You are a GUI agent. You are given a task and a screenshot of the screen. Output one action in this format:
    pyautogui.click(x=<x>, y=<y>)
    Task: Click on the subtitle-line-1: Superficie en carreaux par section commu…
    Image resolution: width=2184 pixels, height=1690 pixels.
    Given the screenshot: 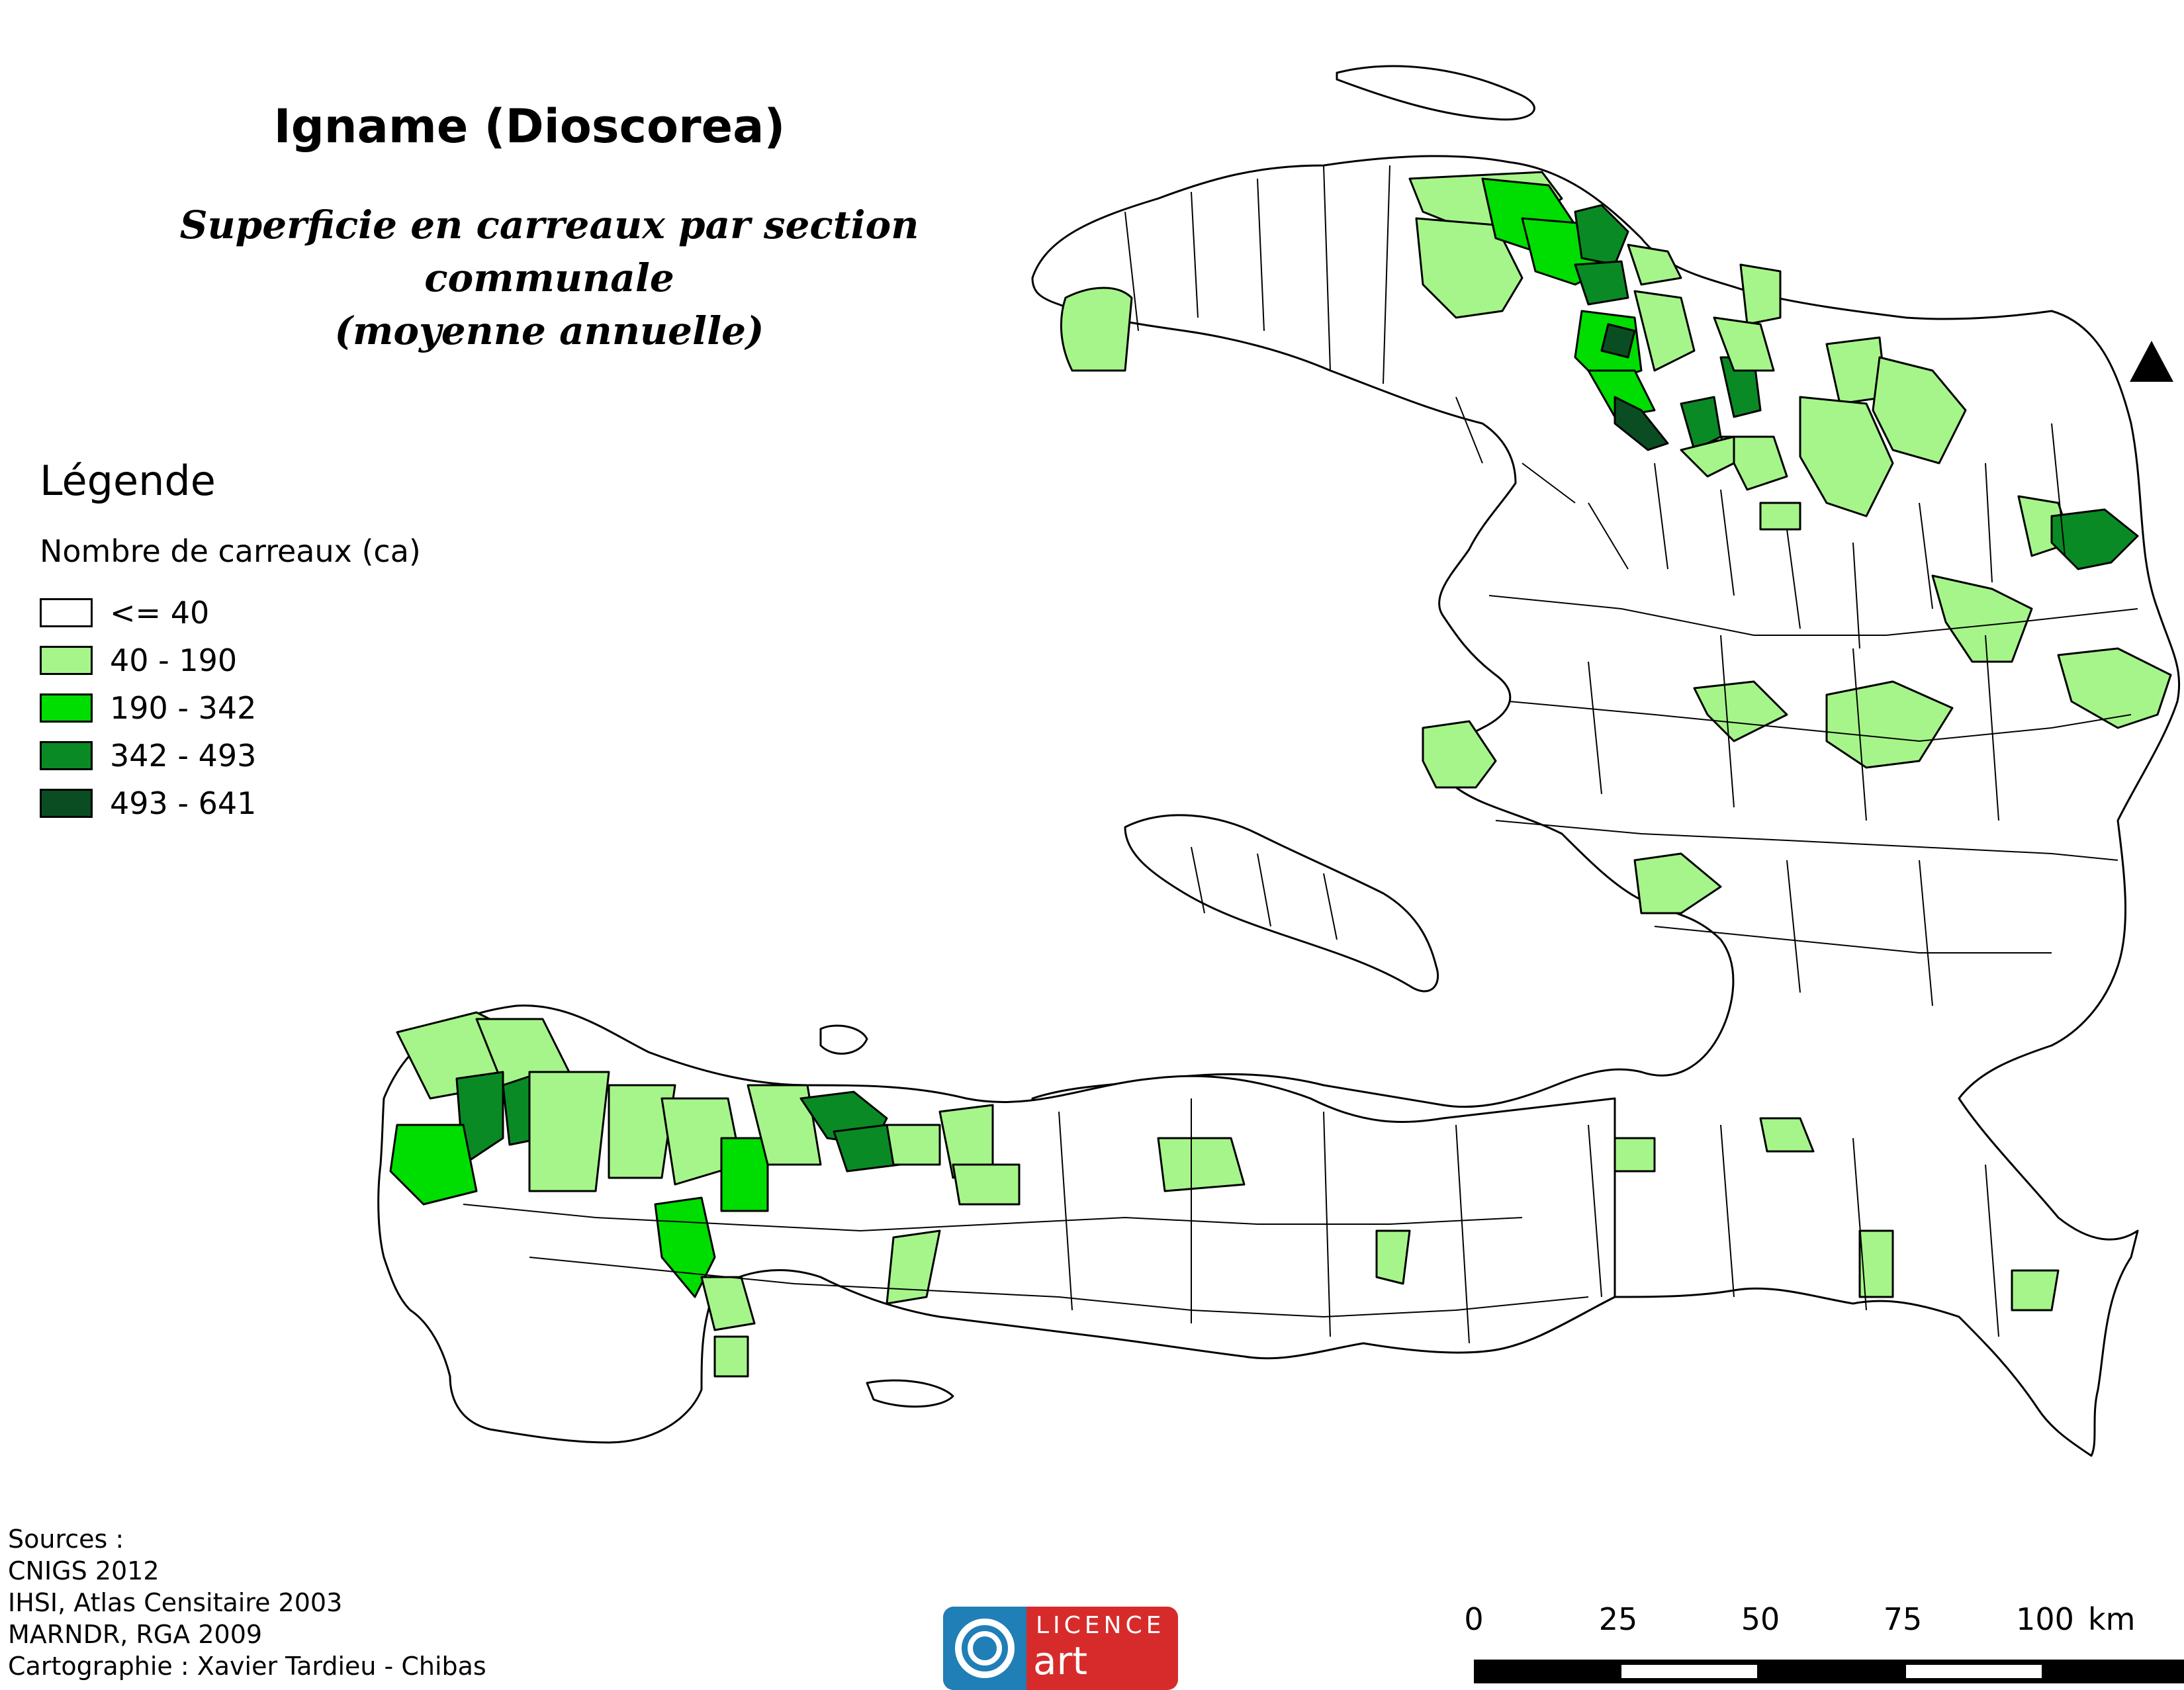 What is the action you would take?
    pyautogui.click(x=549, y=251)
    